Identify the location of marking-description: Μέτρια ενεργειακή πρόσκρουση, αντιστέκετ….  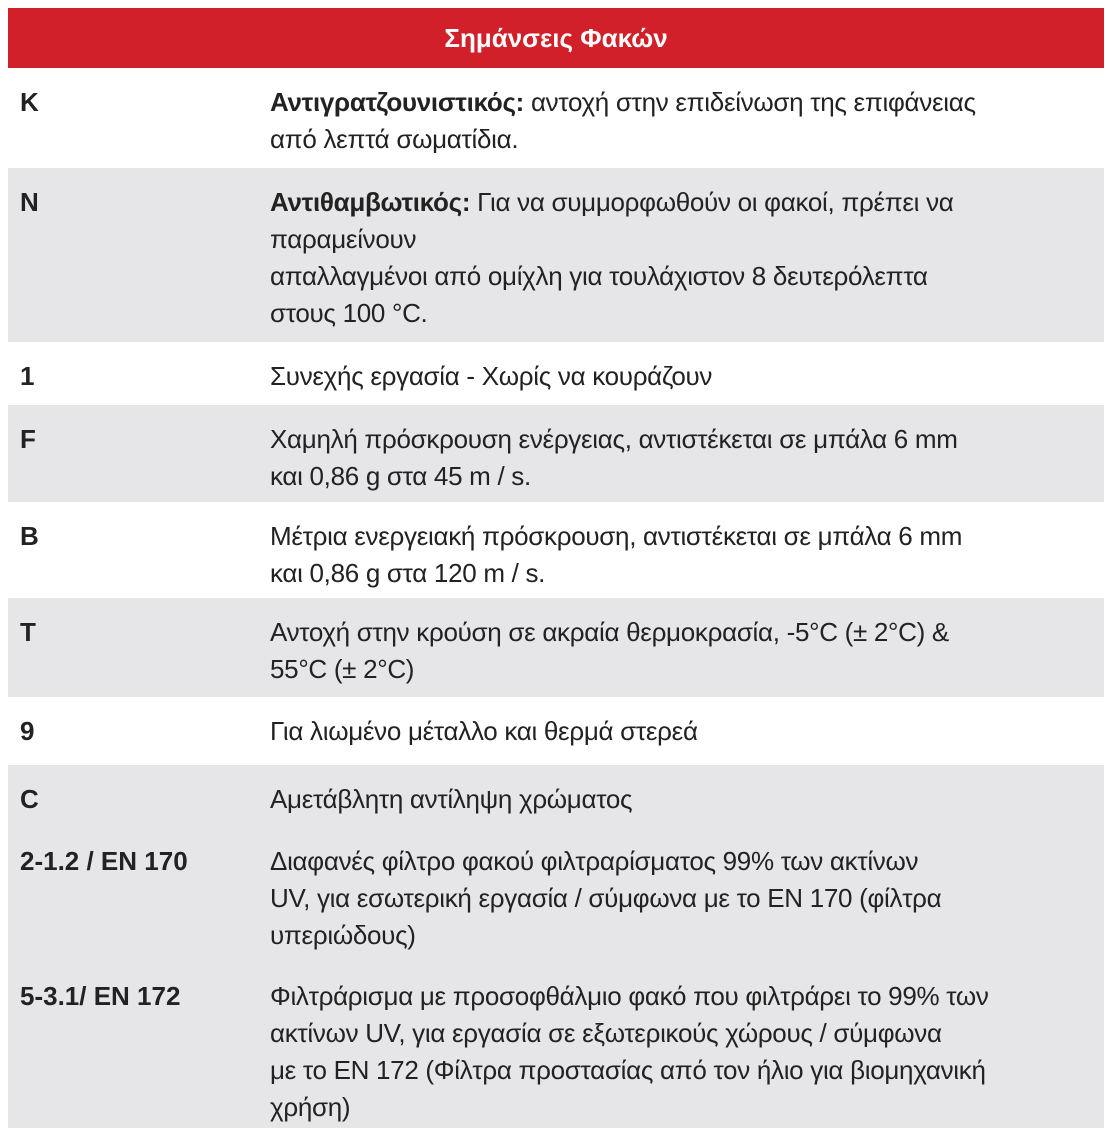
(677, 555).